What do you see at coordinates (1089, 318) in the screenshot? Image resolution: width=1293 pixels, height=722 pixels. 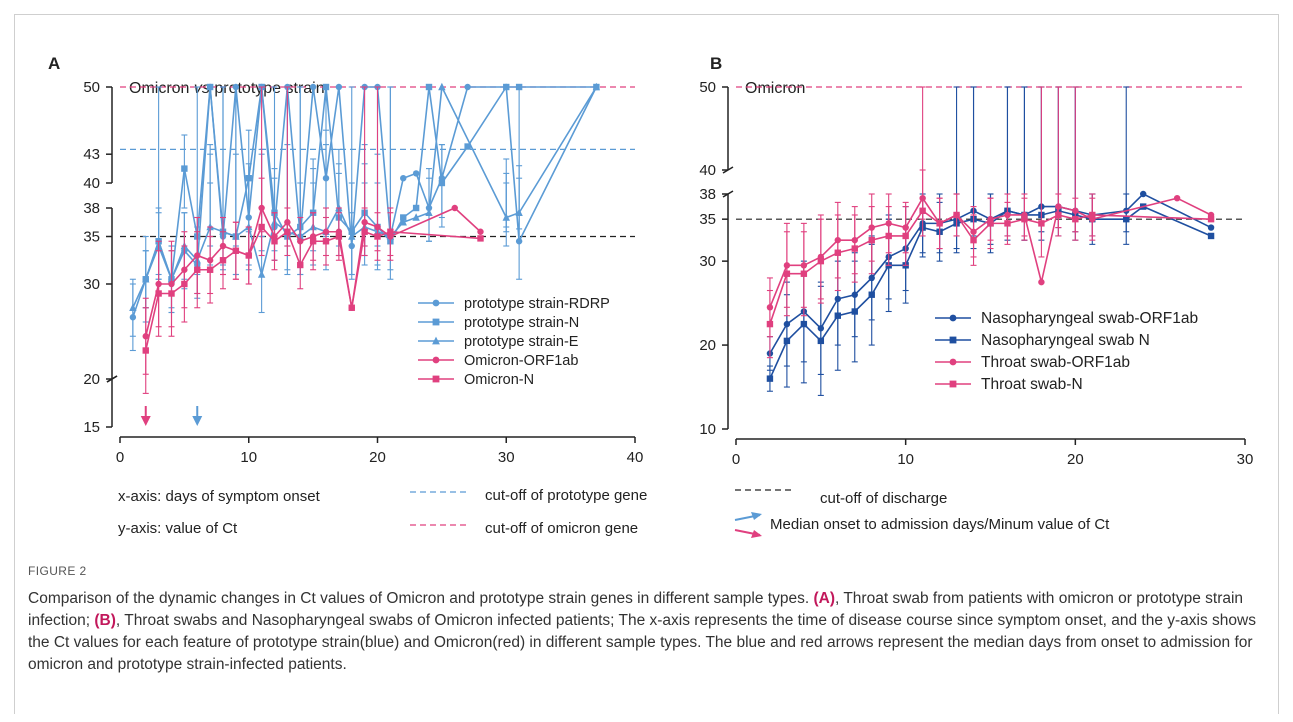 I see `panel-b-legend-label: Nasopharyngeal swab-ORF1ab` at bounding box center [1089, 318].